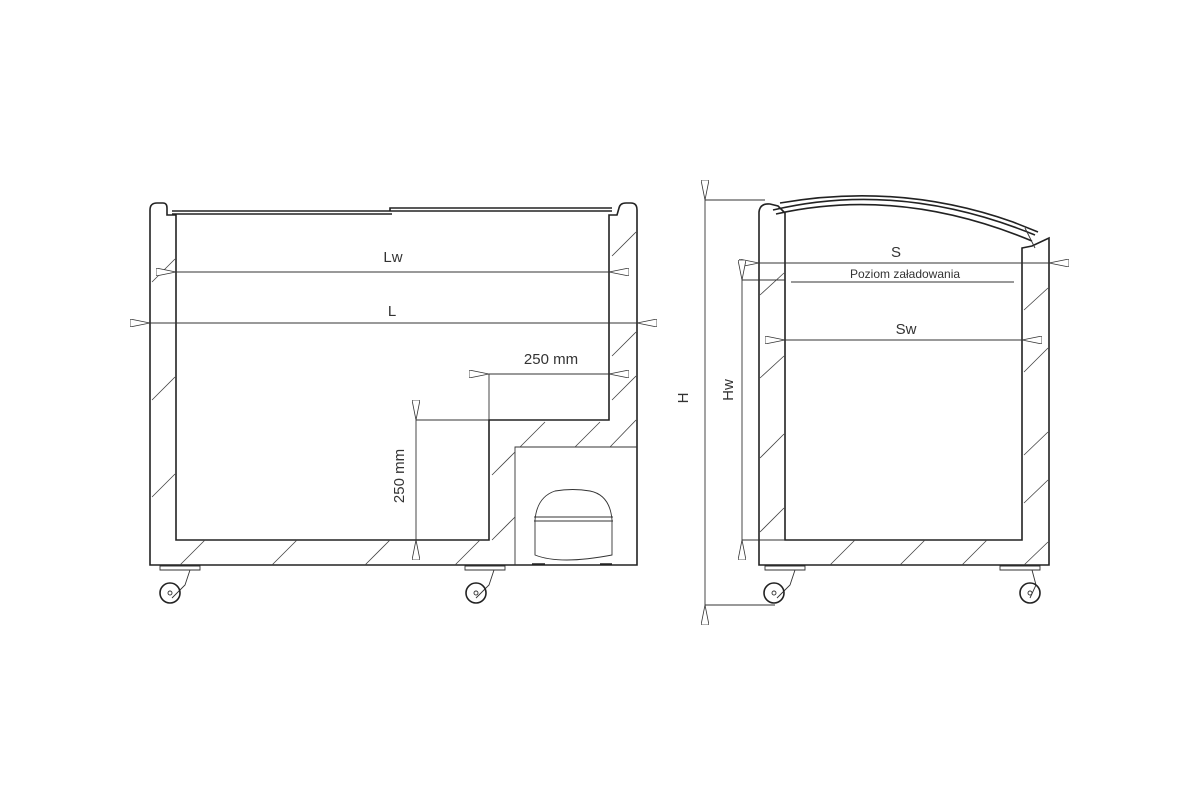 Image resolution: width=1200 pixels, height=800 pixels. Describe the element at coordinates (896, 252) in the screenshot. I see `label-s: S` at that location.